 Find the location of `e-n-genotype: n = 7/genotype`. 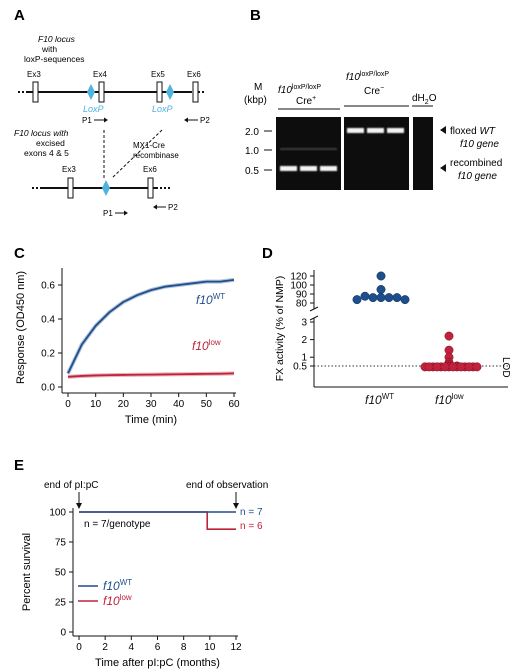

e-n-genotype: n = 7/genotype is located at coordinates (117, 524).